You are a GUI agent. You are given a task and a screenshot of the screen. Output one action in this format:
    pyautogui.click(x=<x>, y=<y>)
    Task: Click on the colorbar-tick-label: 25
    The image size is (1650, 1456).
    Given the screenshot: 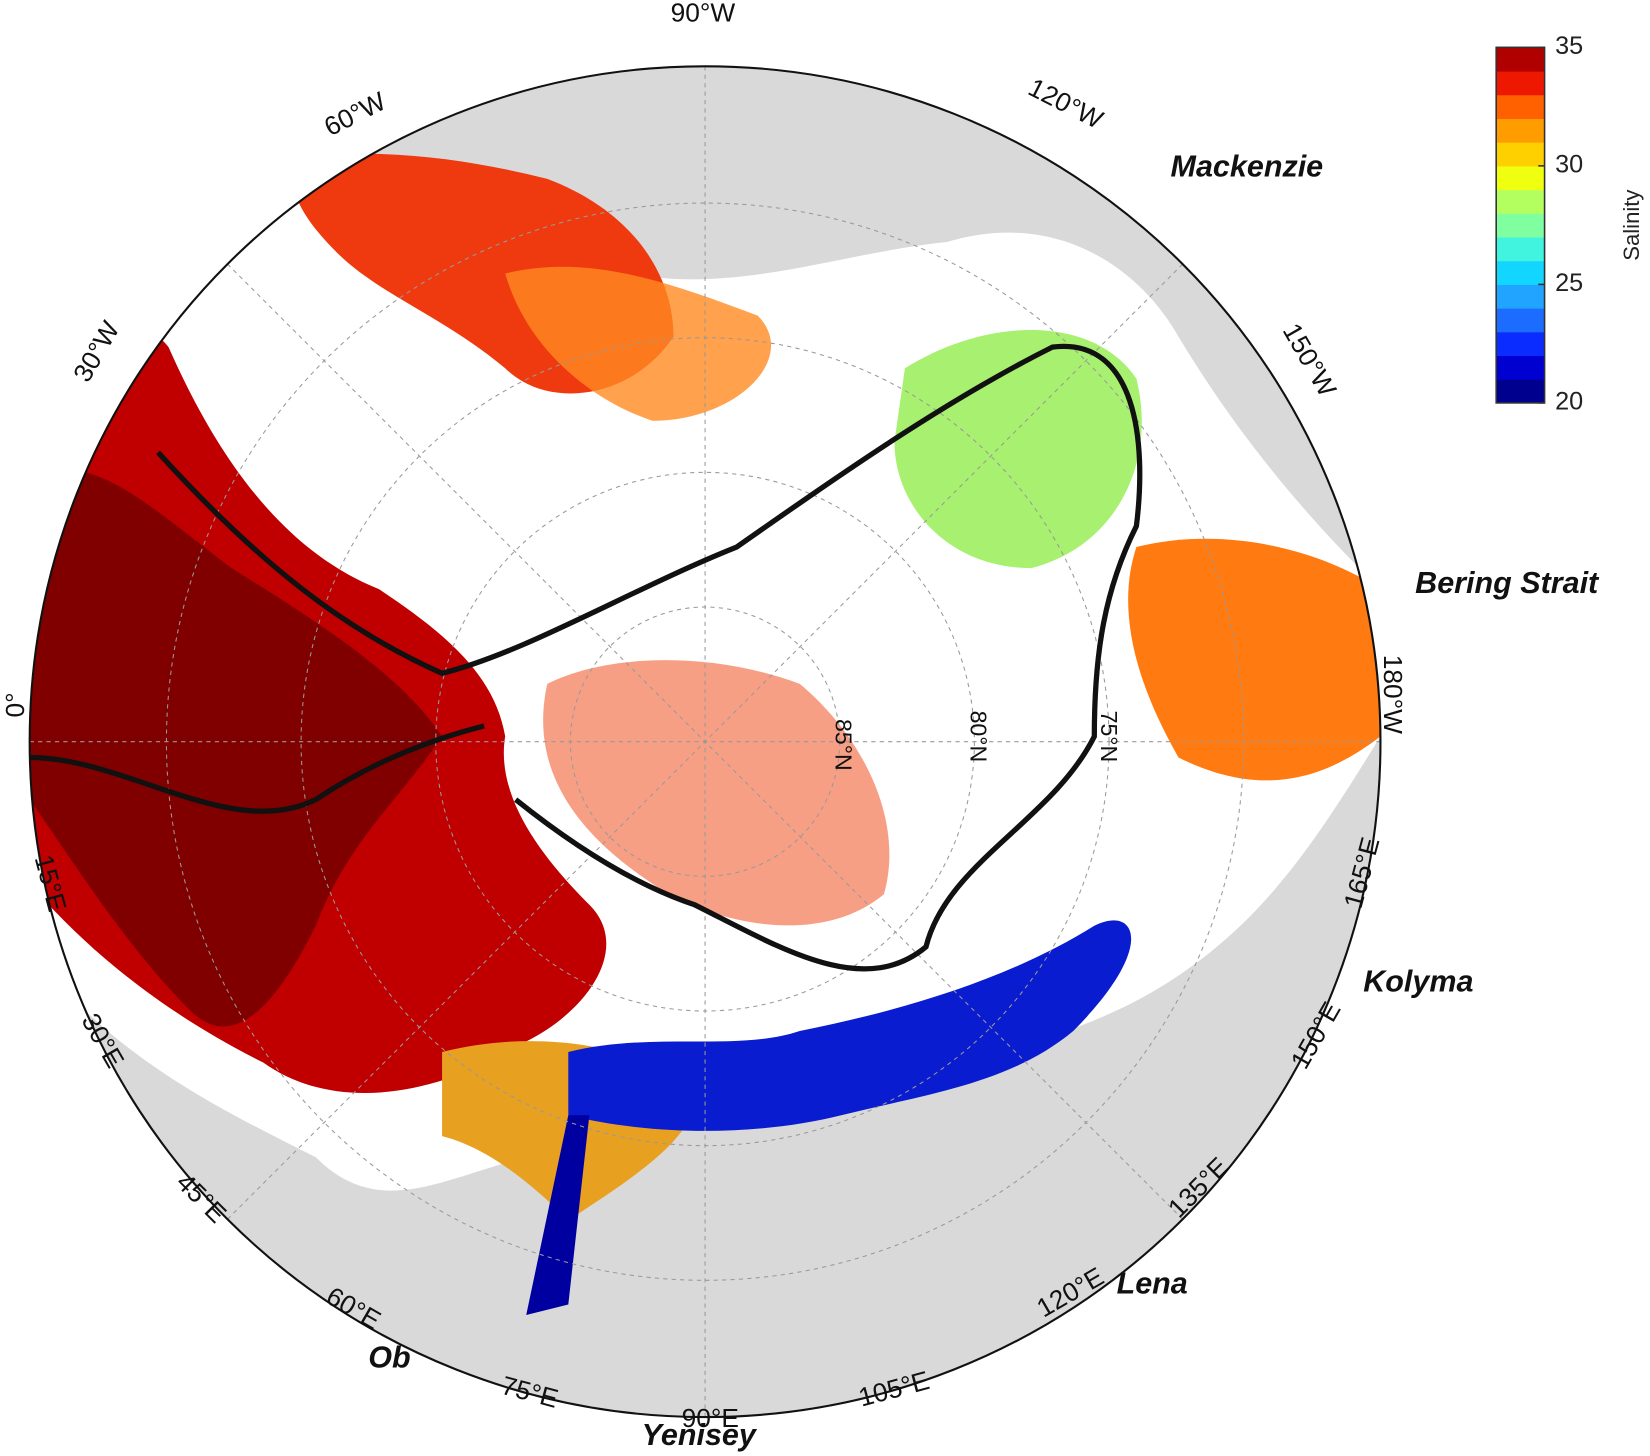 What is the action you would take?
    pyautogui.click(x=1569, y=283)
    